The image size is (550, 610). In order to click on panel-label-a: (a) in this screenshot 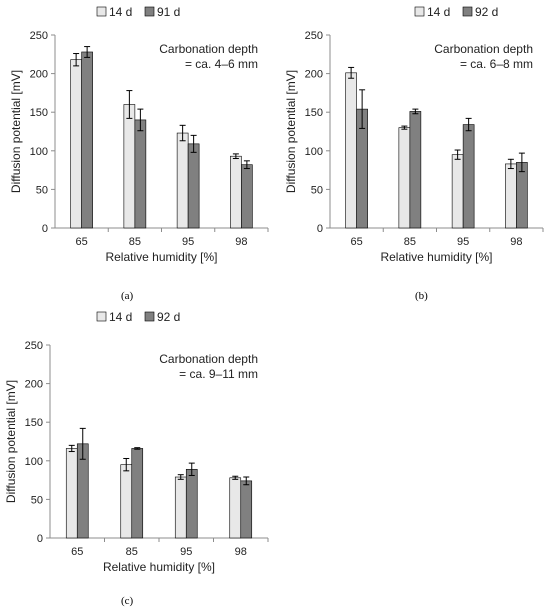, I will do `click(127, 296)`.